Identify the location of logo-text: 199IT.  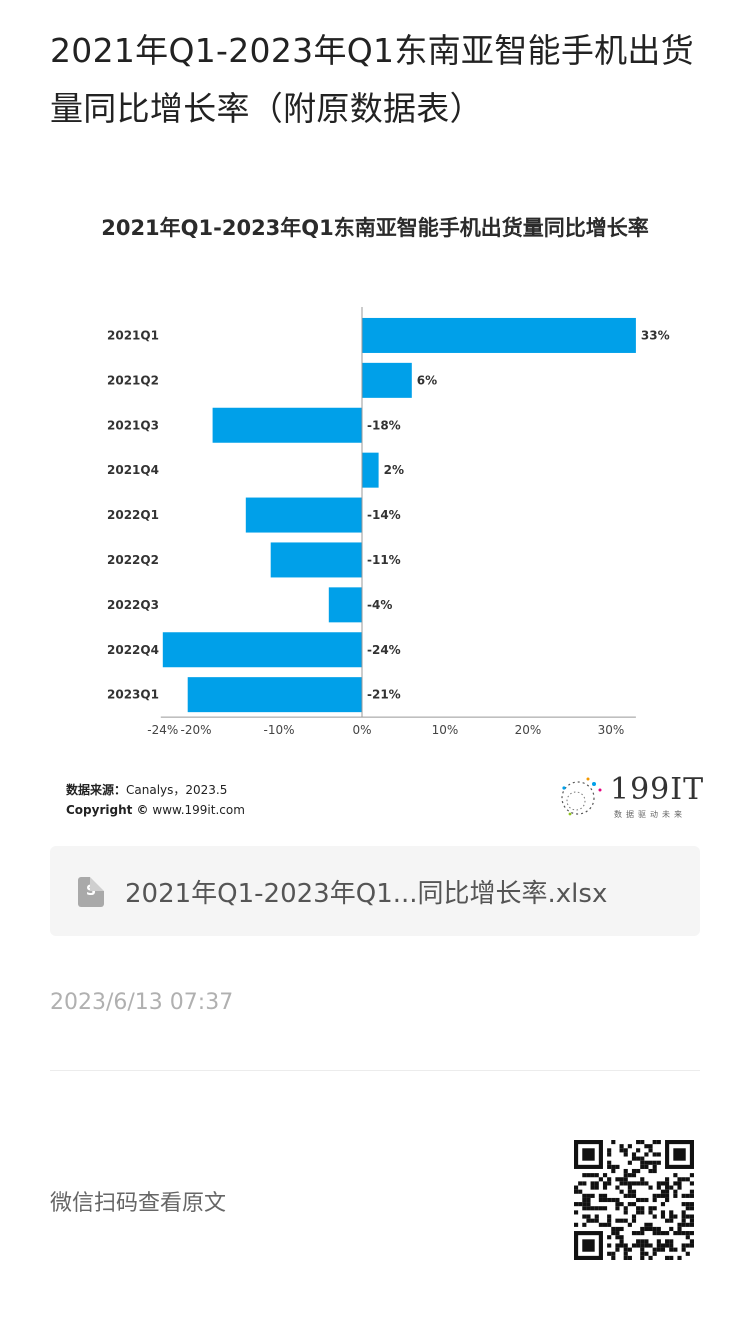
(657, 789).